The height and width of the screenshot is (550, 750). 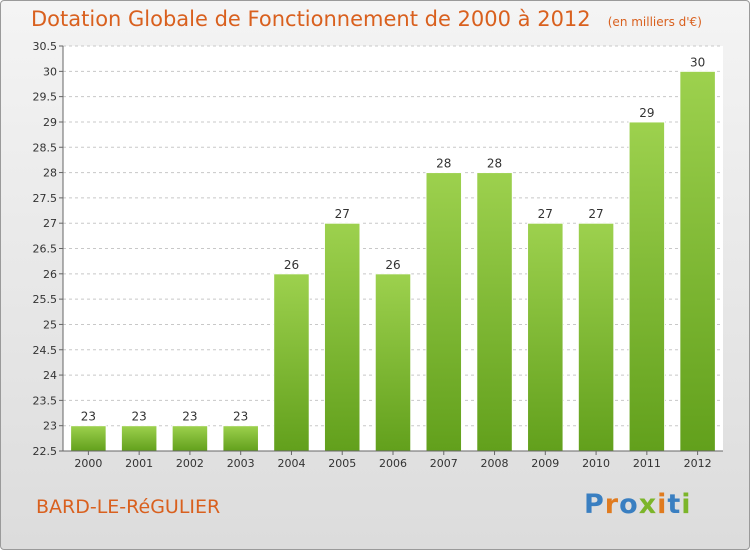 What do you see at coordinates (494, 312) in the screenshot?
I see `bar-2008` at bounding box center [494, 312].